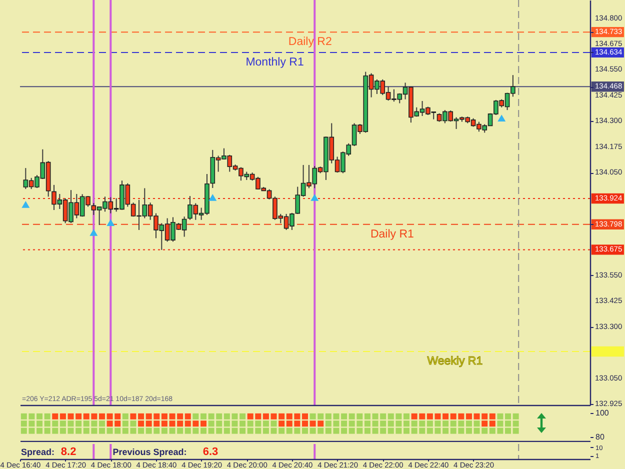 The width and height of the screenshot is (625, 469). What do you see at coordinates (210, 452) in the screenshot?
I see `annotation: 6.3` at bounding box center [210, 452].